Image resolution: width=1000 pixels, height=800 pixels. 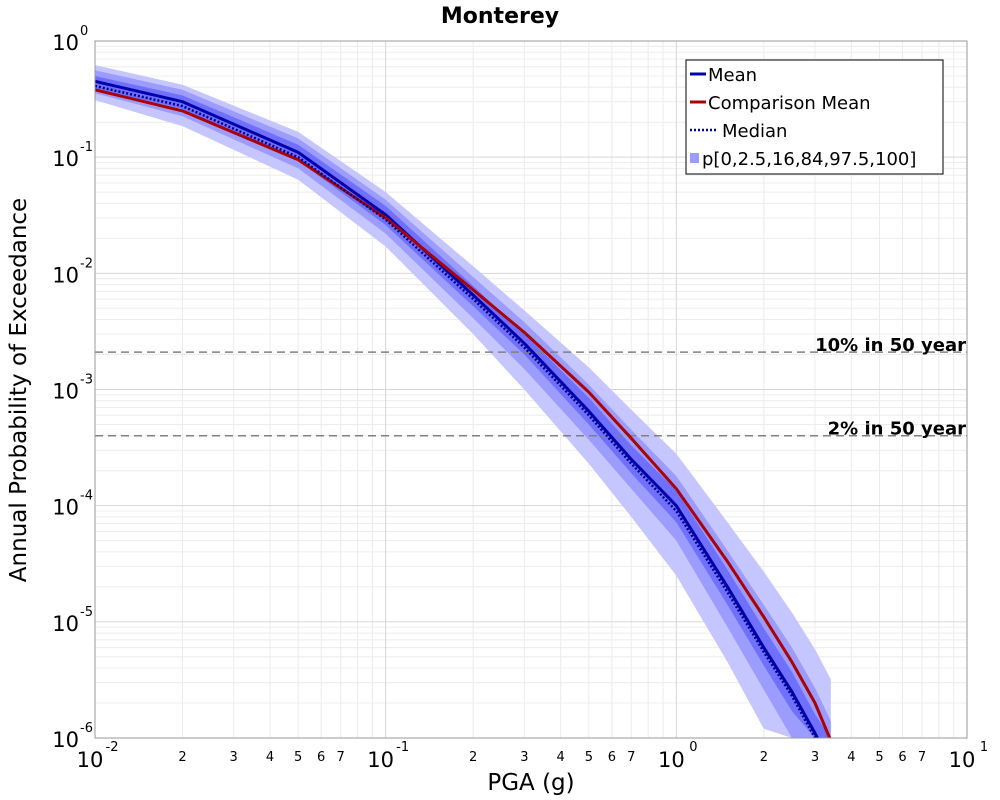 What do you see at coordinates (809, 159) in the screenshot?
I see `legend-label: p[0,2.5,16,84,97.5,100]` at bounding box center [809, 159].